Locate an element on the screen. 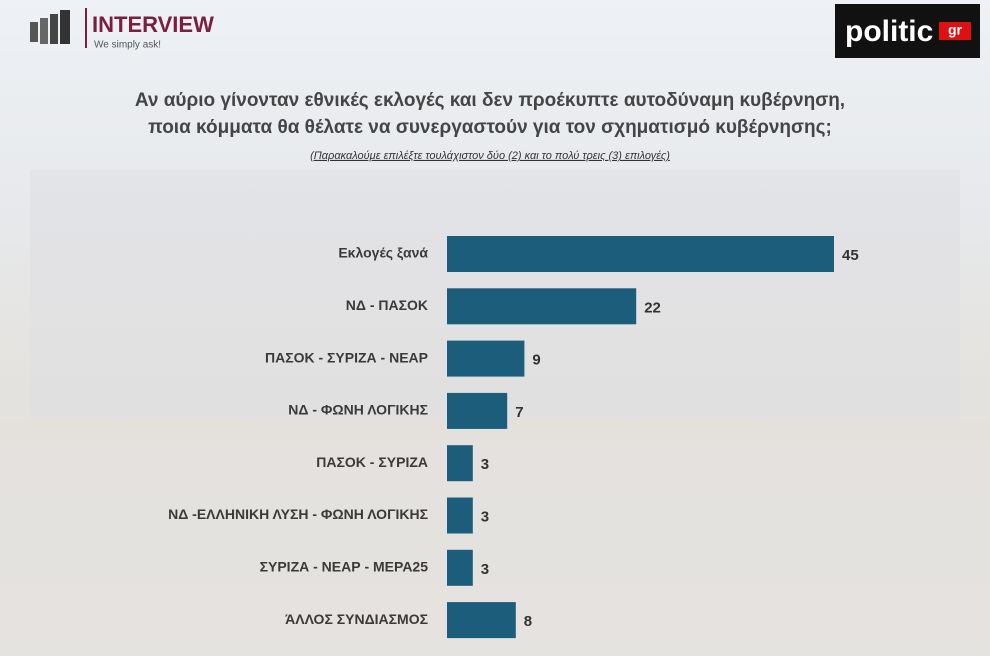  brand: INTERVIEW is located at coordinates (153, 24).